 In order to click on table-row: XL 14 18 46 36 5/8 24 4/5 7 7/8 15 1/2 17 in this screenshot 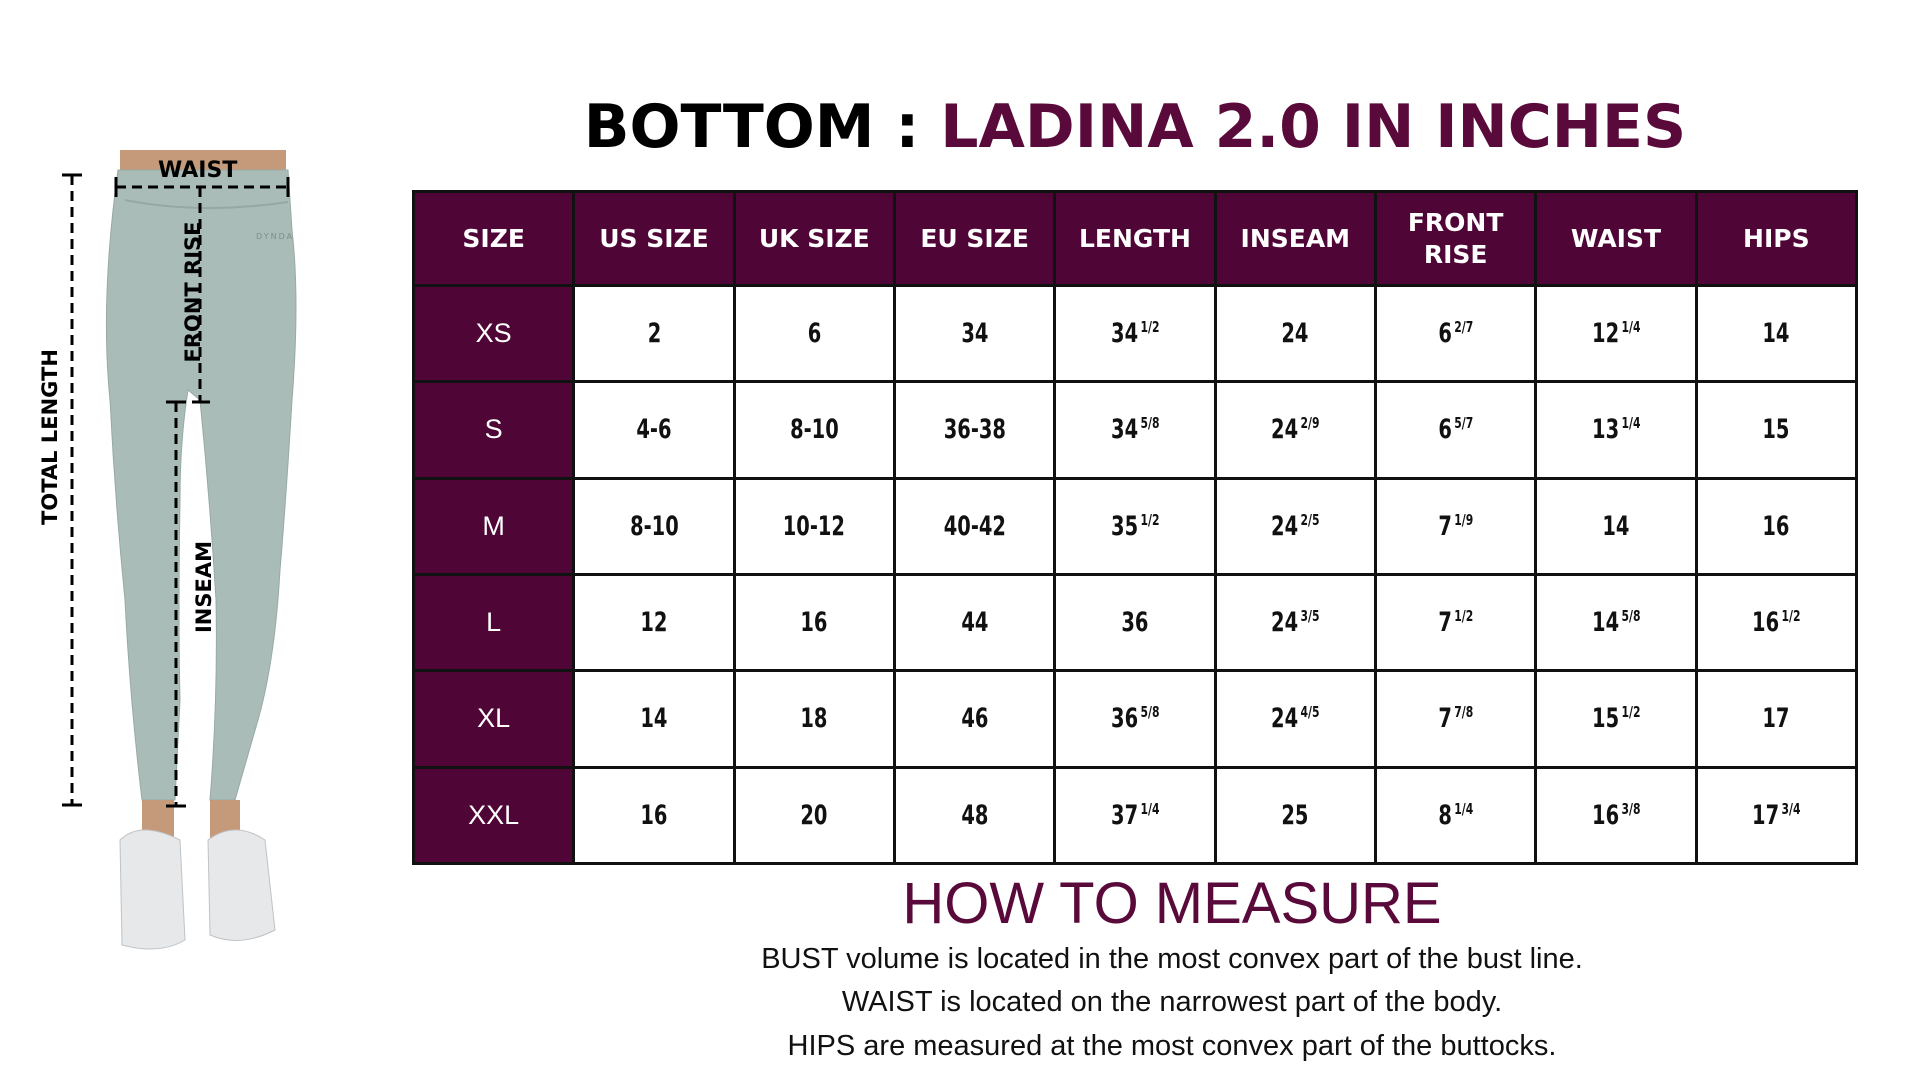, I will do `click(1135, 719)`.